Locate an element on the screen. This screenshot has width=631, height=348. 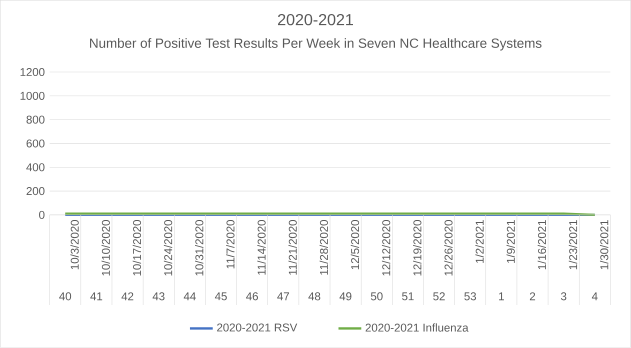
legend-label: 2020-2021 Influenza is located at coordinates (417, 327).